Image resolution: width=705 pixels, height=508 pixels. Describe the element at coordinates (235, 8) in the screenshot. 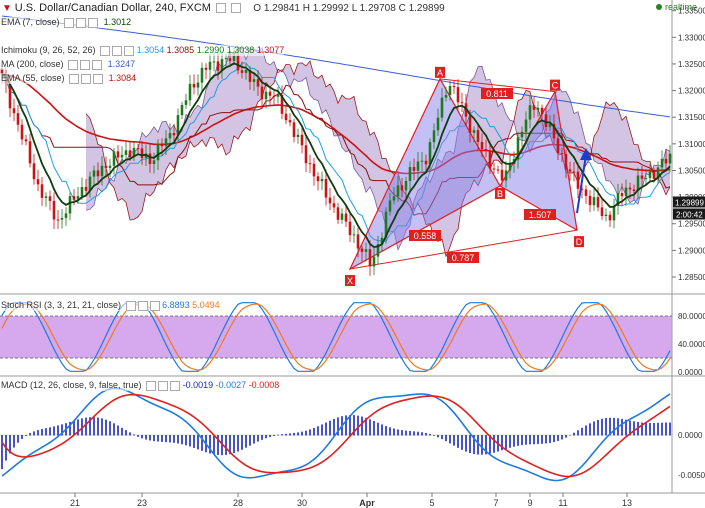

I see `hide-button` at that location.